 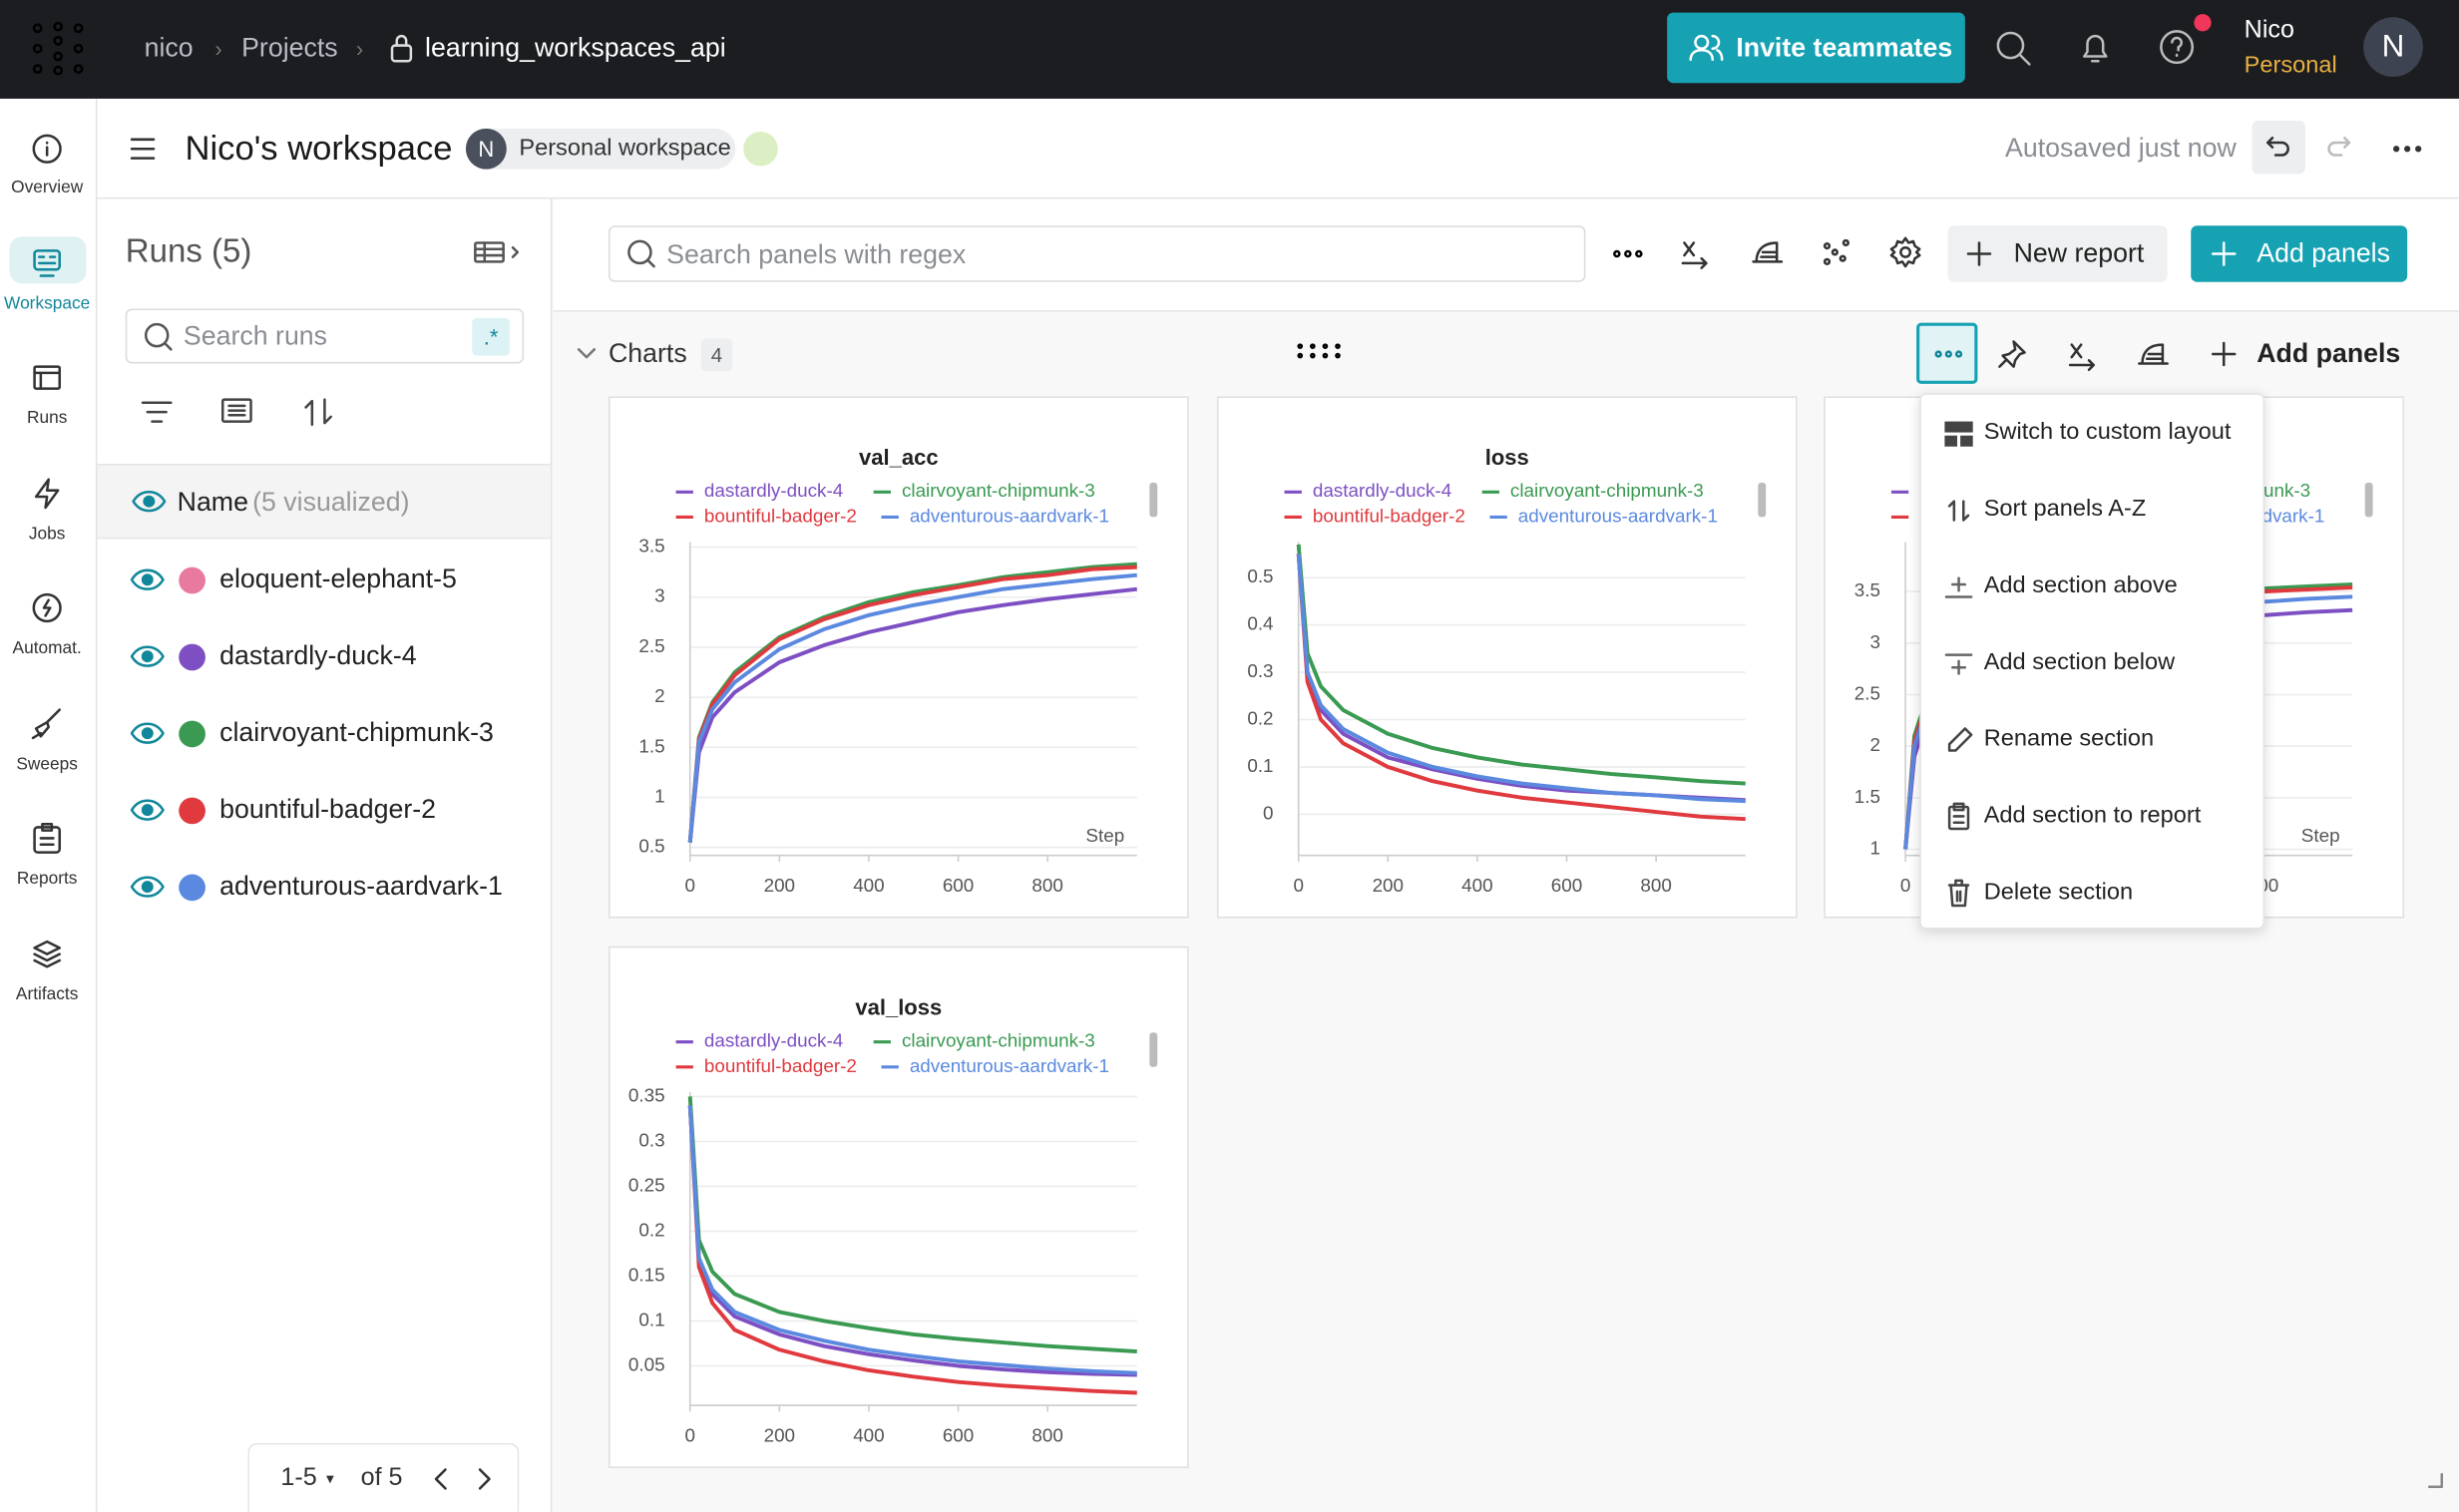 What do you see at coordinates (2079, 662) in the screenshot?
I see `menu-item: Add section below` at bounding box center [2079, 662].